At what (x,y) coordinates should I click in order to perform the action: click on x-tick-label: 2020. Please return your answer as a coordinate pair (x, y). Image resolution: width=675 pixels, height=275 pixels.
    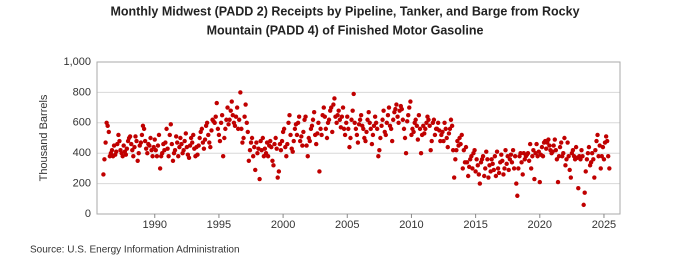
    Looking at the image, I should click on (540, 225).